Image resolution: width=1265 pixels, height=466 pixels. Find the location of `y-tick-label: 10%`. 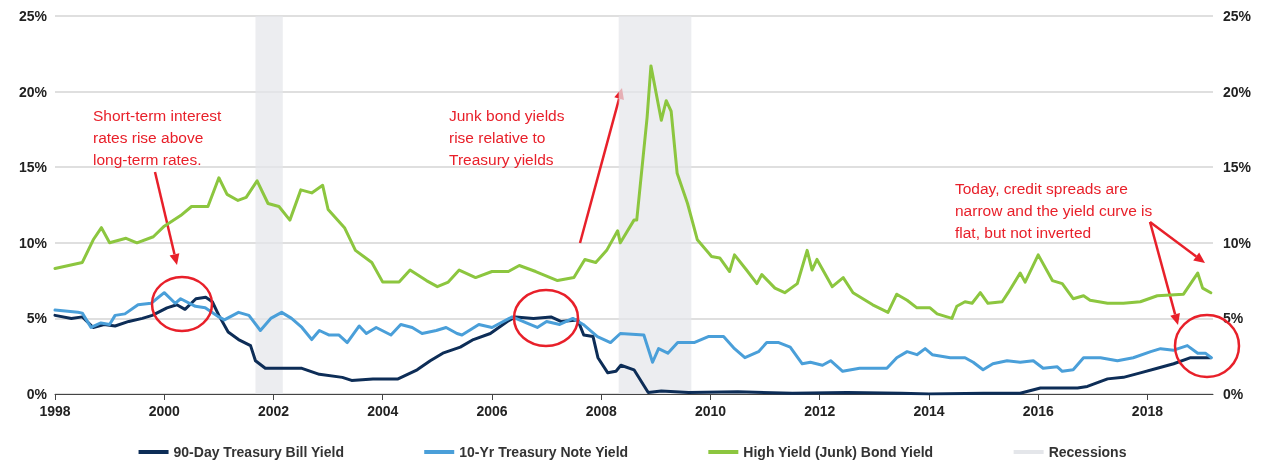

y-tick-label: 10% is located at coordinates (33, 242).